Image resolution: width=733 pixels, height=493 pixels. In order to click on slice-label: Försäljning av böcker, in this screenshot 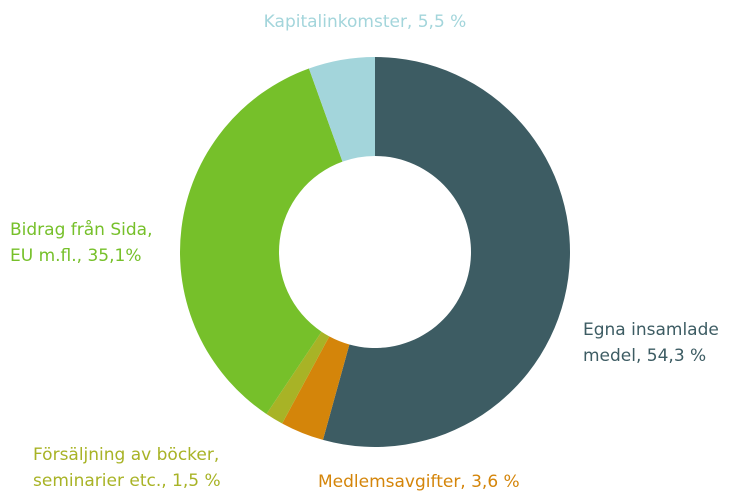, I will do `click(126, 455)`.